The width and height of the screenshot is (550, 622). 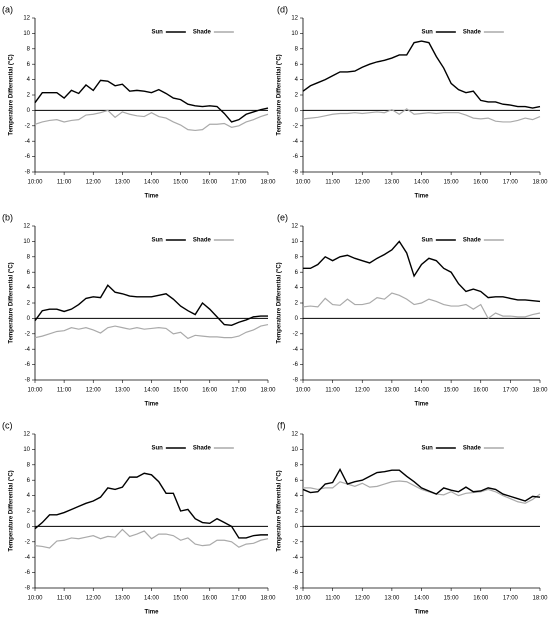 What do you see at coordinates (181, 391) in the screenshot?
I see `x-tick-label: 15:00` at bounding box center [181, 391].